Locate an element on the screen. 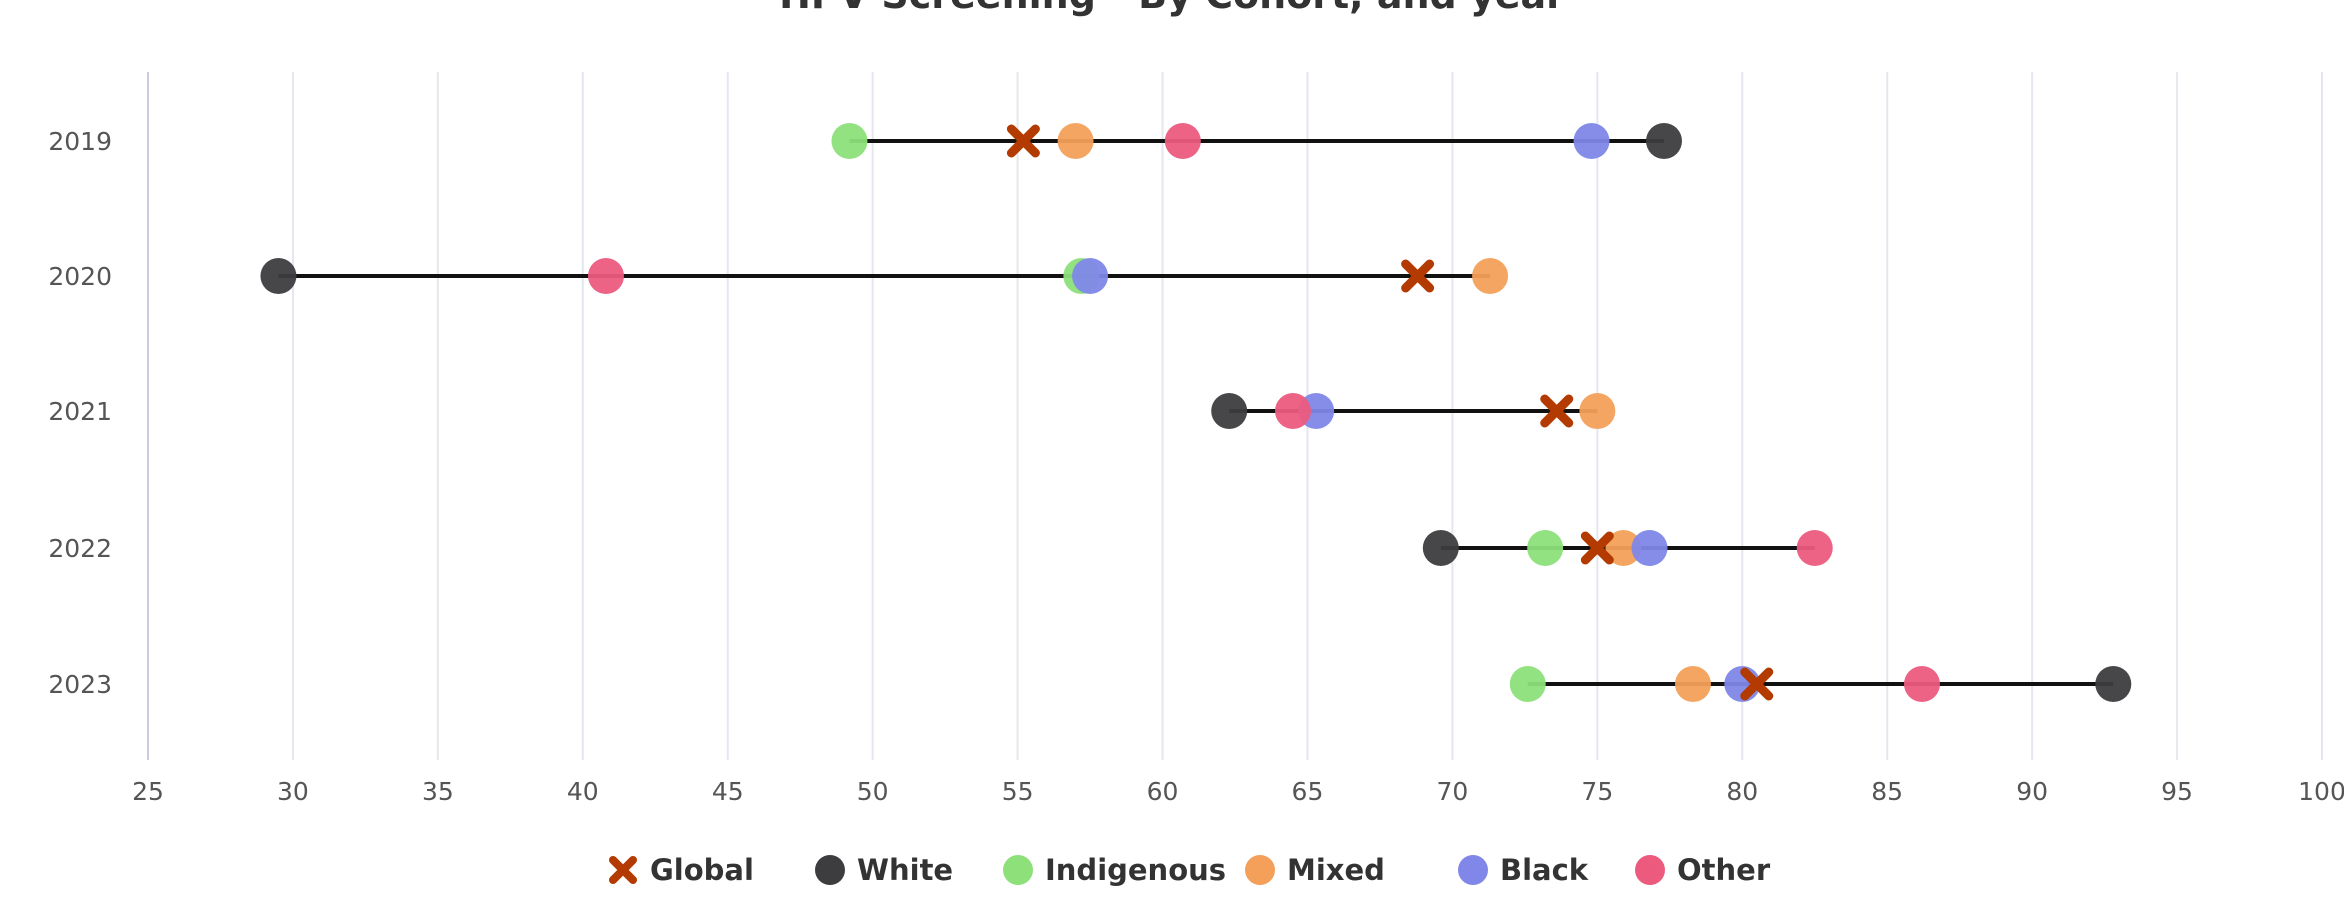  point-black-2022 is located at coordinates (1649, 548).